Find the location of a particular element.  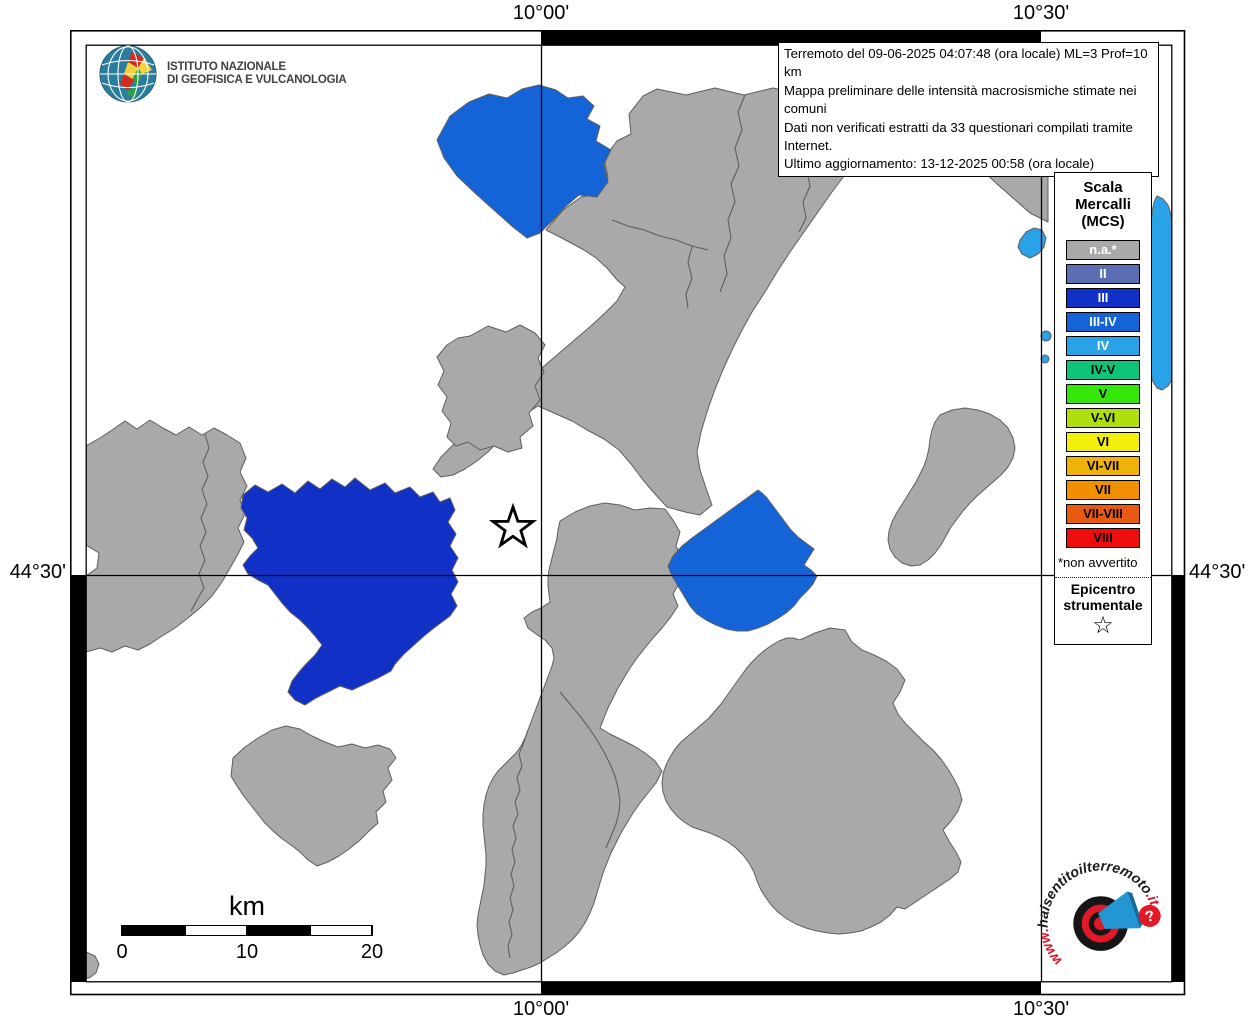

axis-label-top-right: 10°30' is located at coordinates (1041, 13).